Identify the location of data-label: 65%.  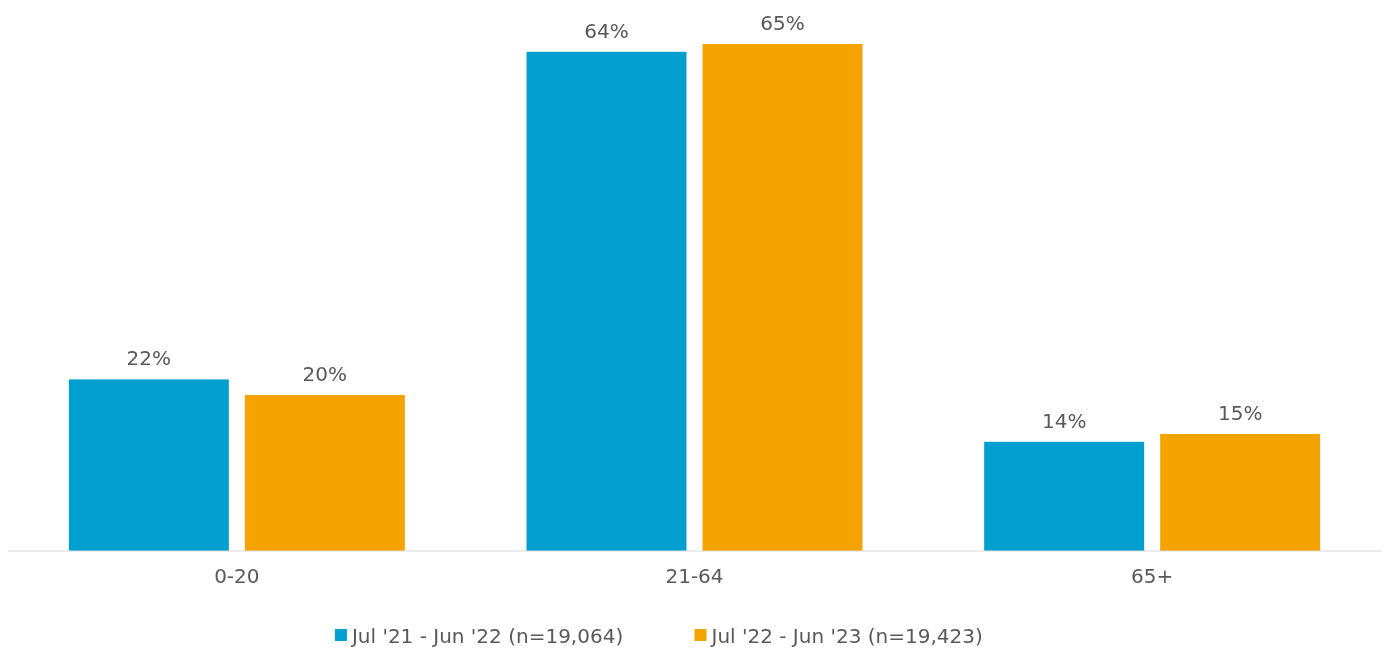
(782, 23).